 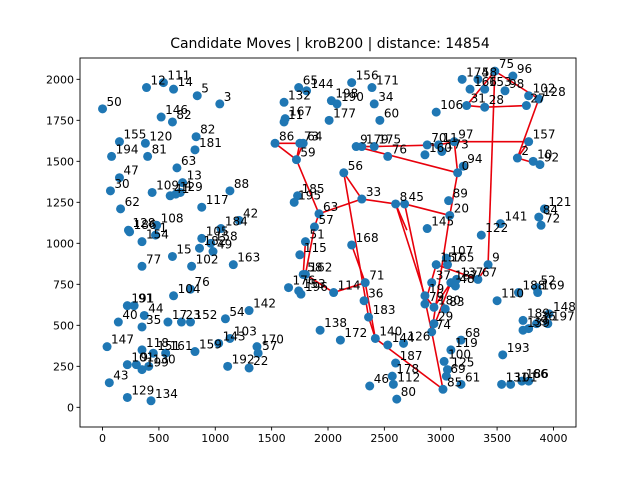 I want to click on city-label-5: 3, so click(x=228, y=97).